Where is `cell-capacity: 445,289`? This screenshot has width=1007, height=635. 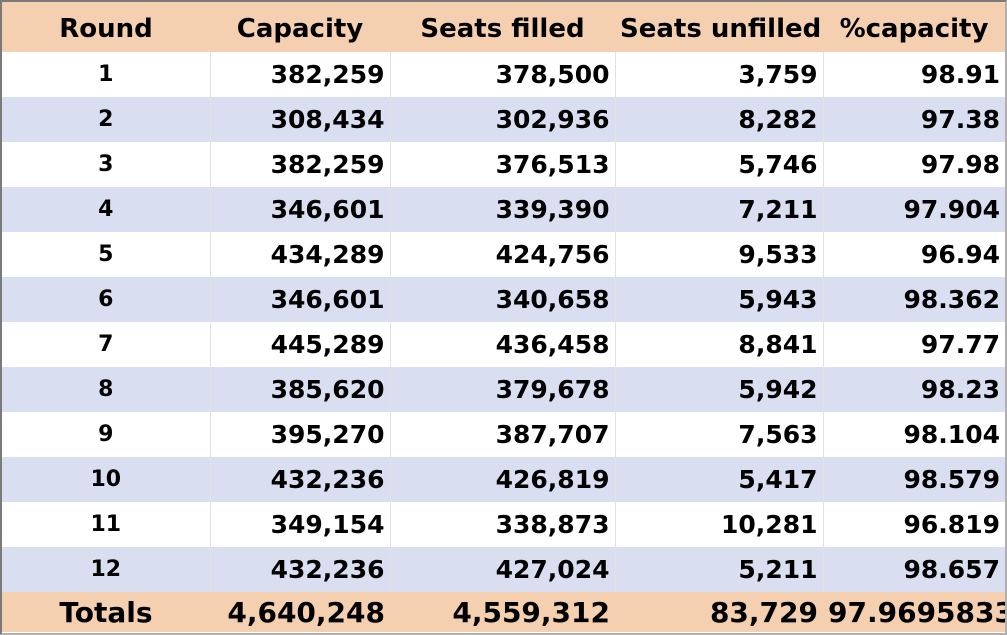 cell-capacity: 445,289 is located at coordinates (300, 344).